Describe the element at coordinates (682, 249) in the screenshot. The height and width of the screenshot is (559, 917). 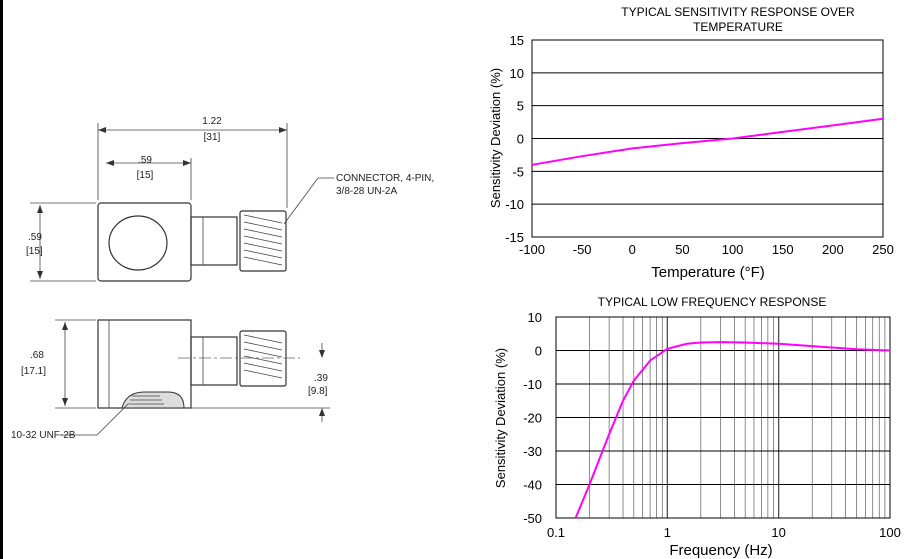
I see `temp-x-tick-label: 50` at that location.